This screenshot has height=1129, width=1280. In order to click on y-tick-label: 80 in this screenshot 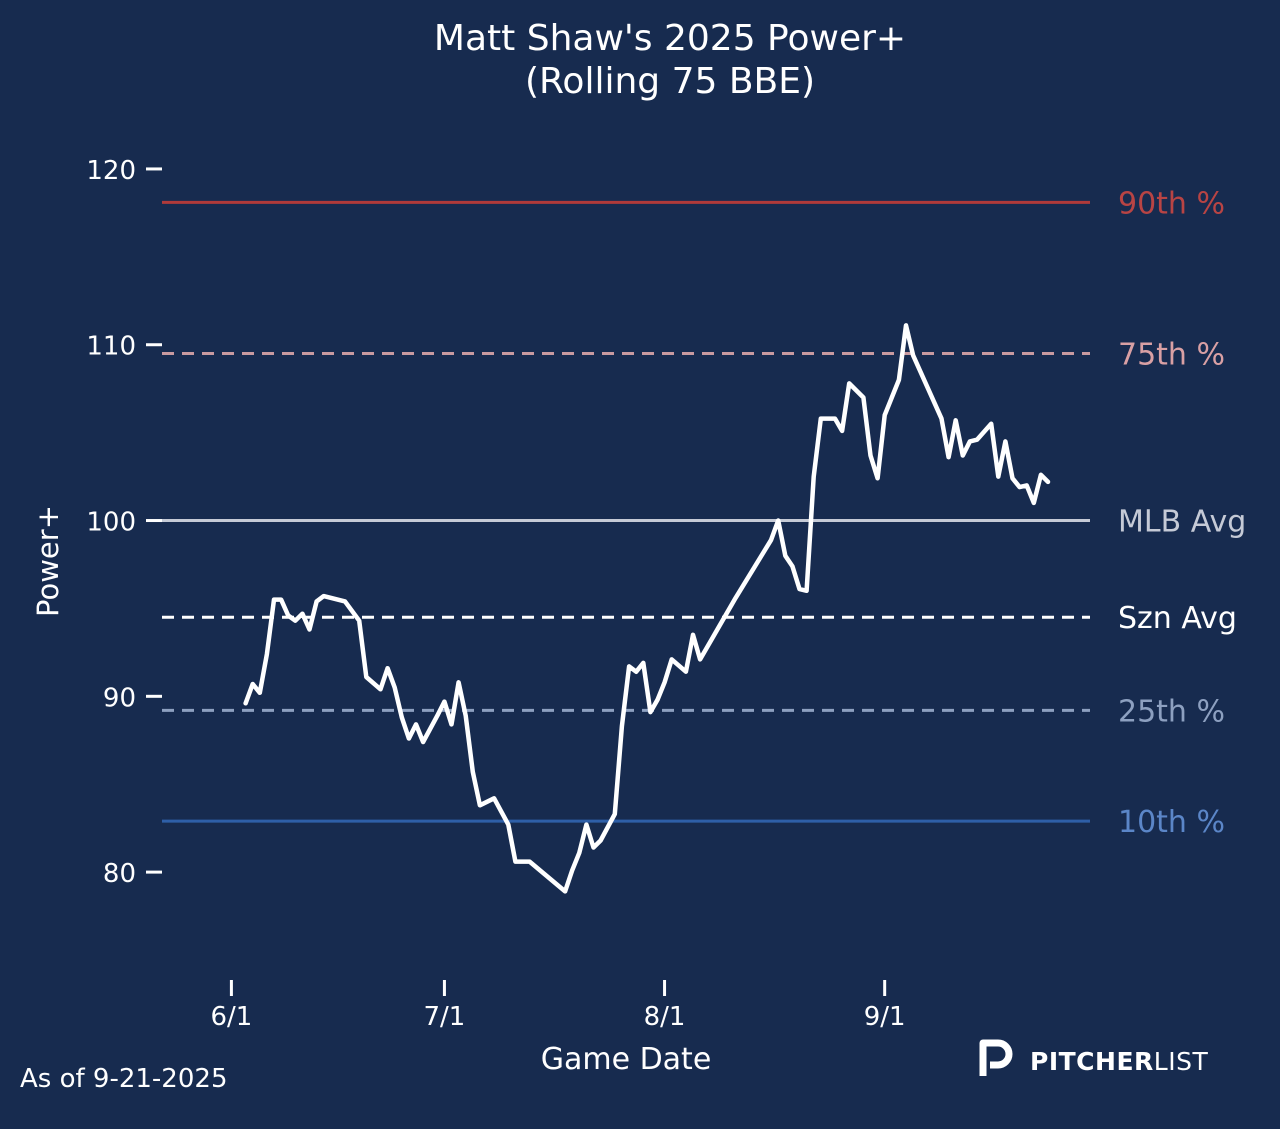, I will do `click(119, 874)`.